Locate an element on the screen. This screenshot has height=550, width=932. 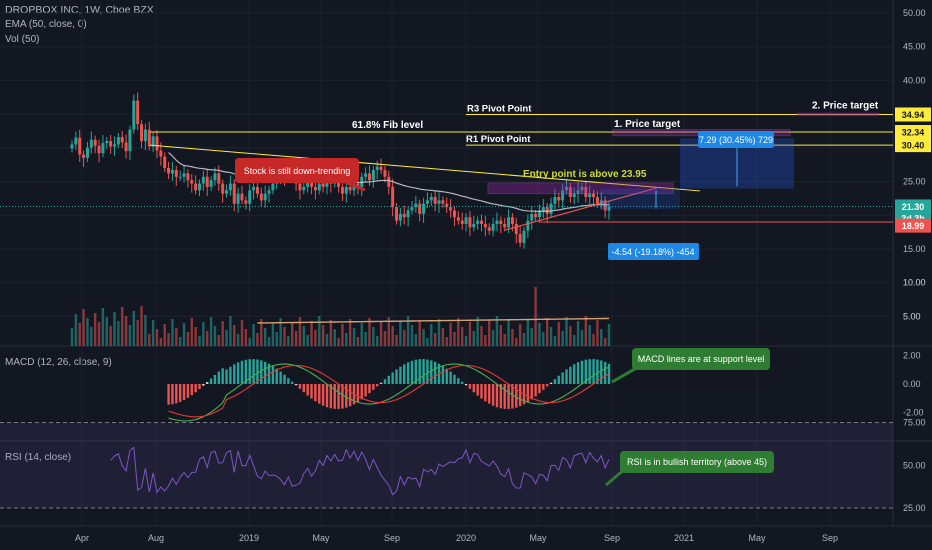
x-tick-label: Aug is located at coordinates (156, 538).